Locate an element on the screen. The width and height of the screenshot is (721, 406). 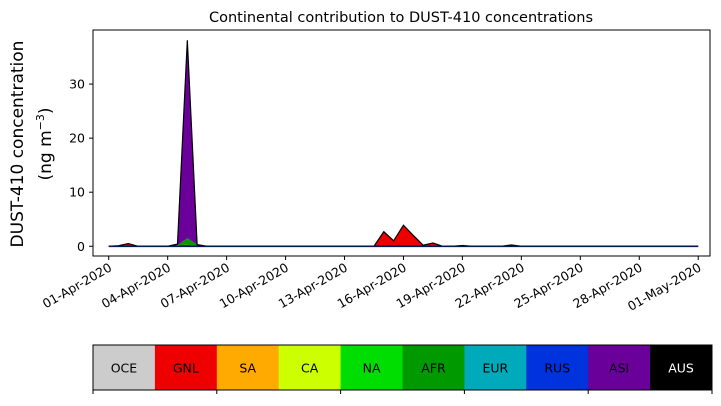
legend-label-sa: SA is located at coordinates (247, 368).